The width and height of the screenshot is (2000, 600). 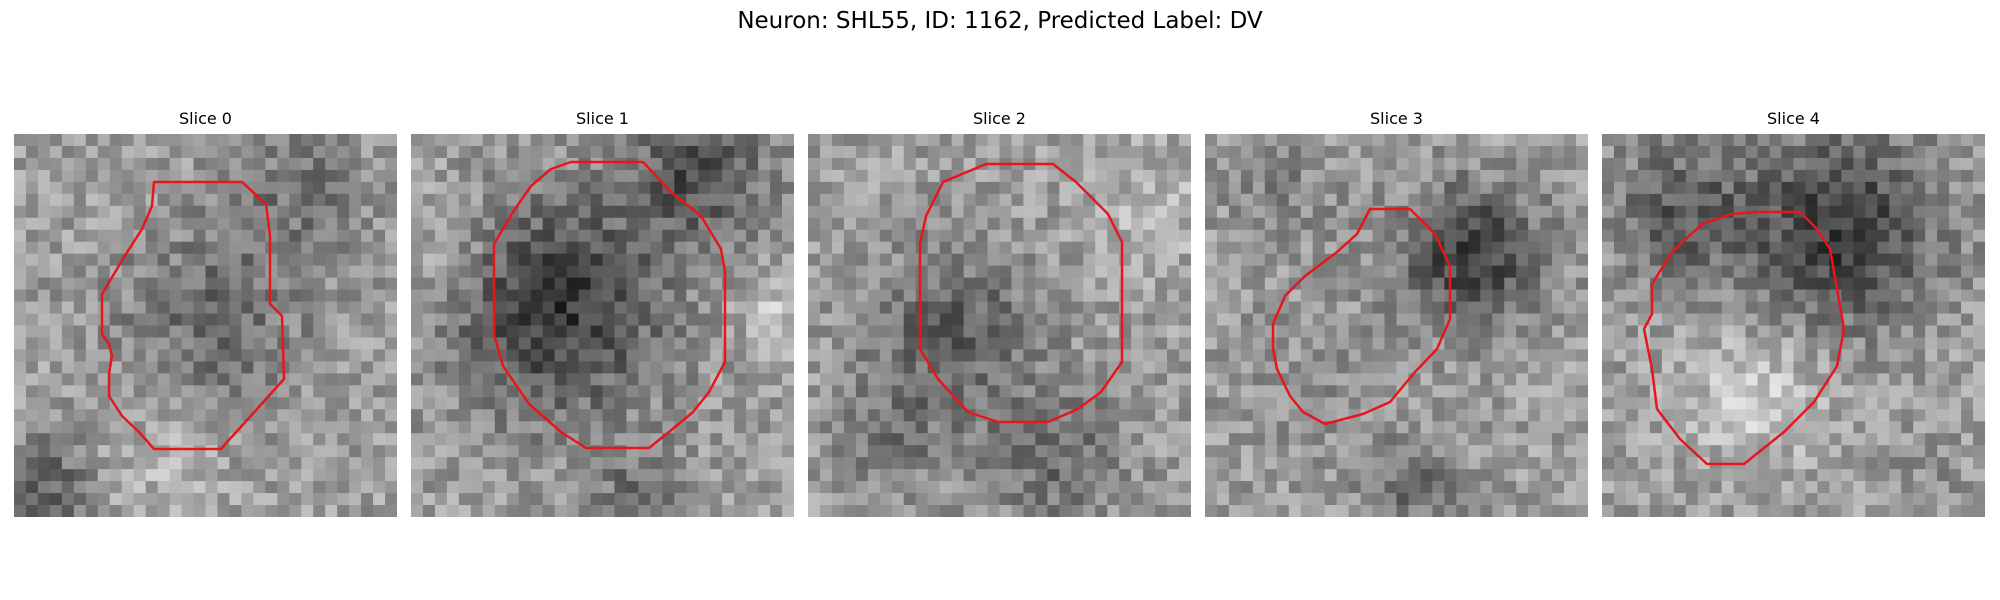 What do you see at coordinates (1396, 118) in the screenshot?
I see `panel-title: Slice 3` at bounding box center [1396, 118].